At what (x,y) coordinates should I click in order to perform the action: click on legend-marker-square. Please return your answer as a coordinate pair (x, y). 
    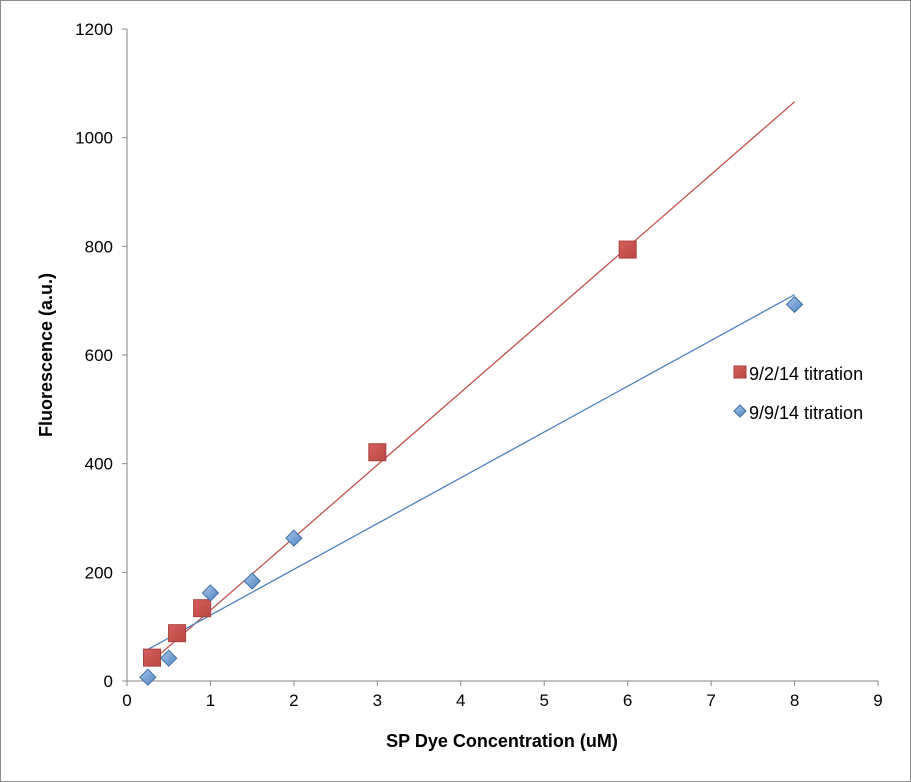
    Looking at the image, I should click on (740, 372).